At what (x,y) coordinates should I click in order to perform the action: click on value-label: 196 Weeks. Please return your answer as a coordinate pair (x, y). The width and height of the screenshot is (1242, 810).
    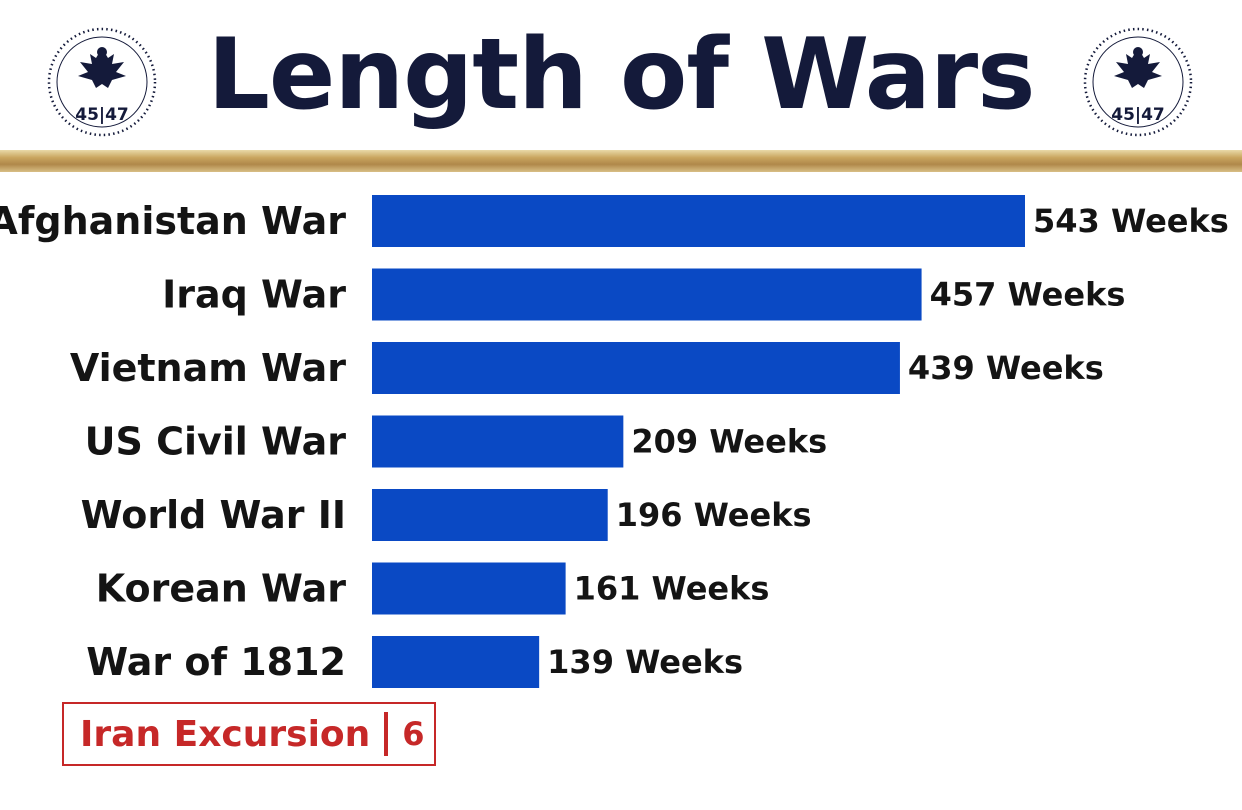
    Looking at the image, I should click on (714, 515).